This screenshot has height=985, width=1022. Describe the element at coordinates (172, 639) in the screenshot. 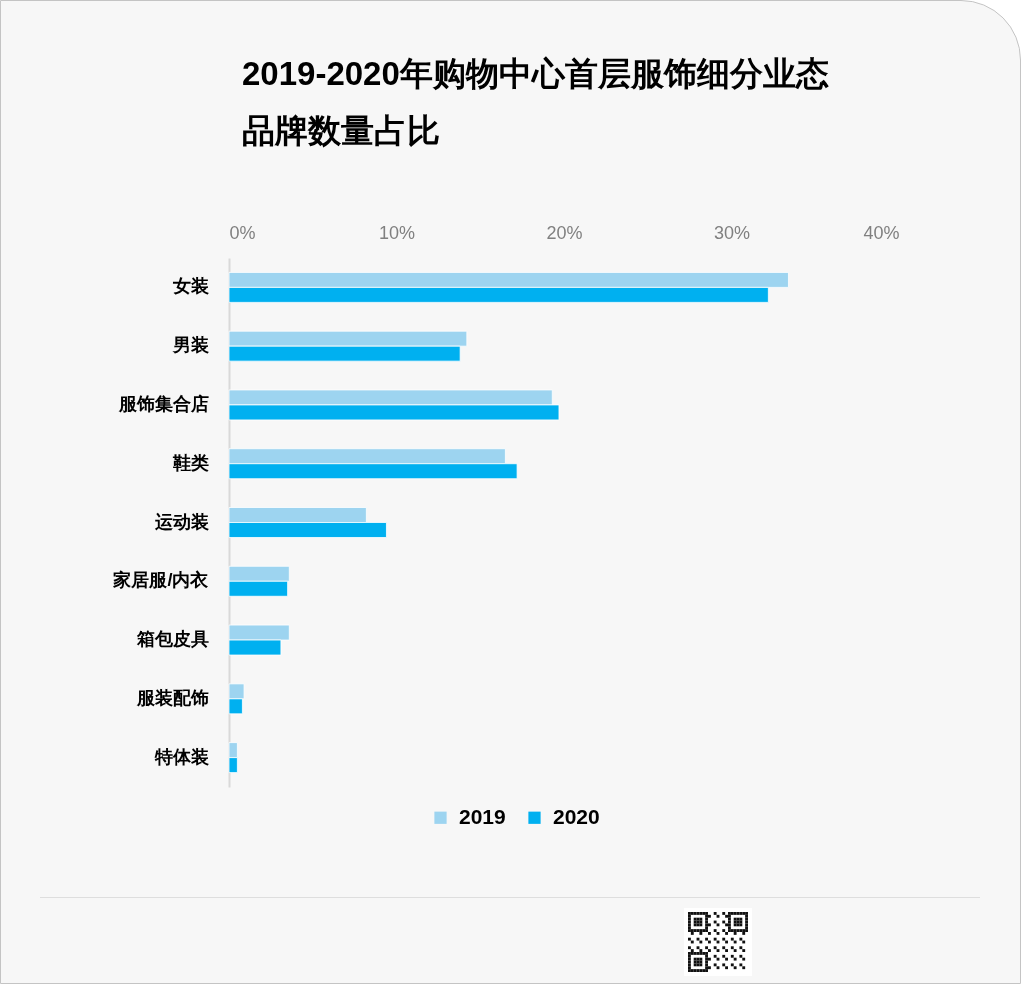

I see `y-tick-label: 箱包皮具` at that location.